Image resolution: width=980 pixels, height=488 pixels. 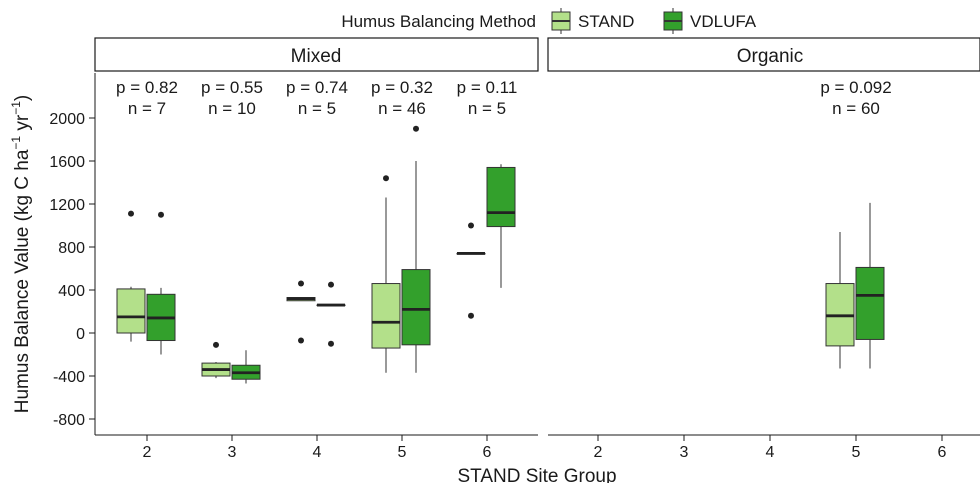 What do you see at coordinates (770, 56) in the screenshot?
I see `facet-title-organic: Organic` at bounding box center [770, 56].